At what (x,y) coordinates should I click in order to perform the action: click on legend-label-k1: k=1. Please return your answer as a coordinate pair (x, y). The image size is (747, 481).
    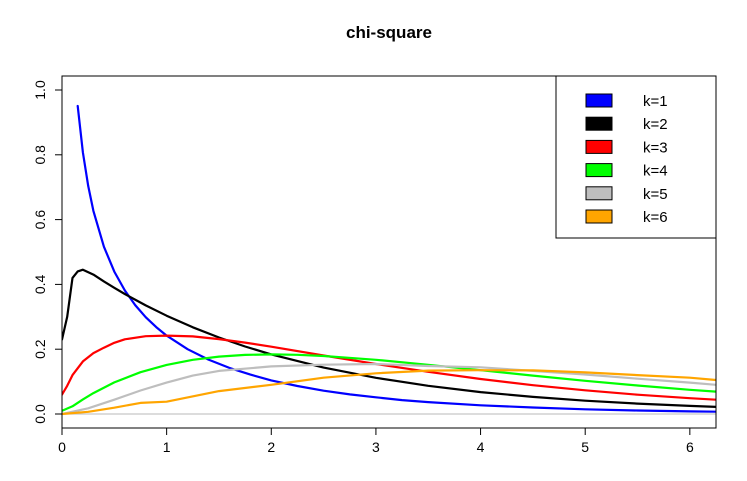
    Looking at the image, I should click on (655, 101).